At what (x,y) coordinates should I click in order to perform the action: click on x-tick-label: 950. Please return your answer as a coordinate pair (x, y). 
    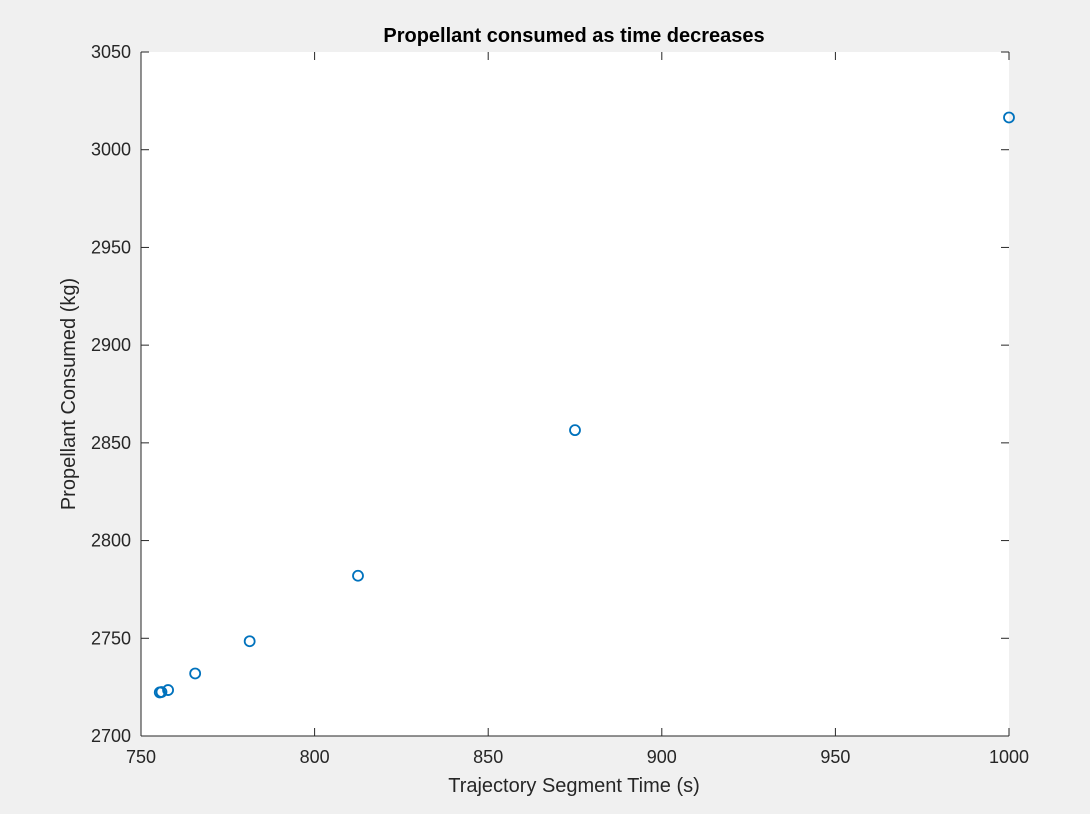
    Looking at the image, I should click on (835, 757).